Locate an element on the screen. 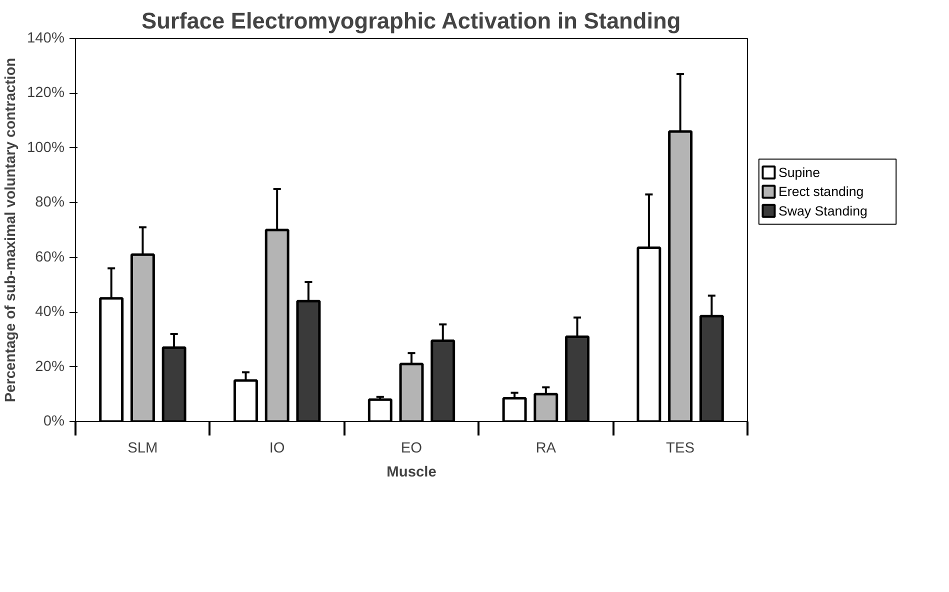 This screenshot has height=592, width=949. y-tick-label: 20% is located at coordinates (50, 366).